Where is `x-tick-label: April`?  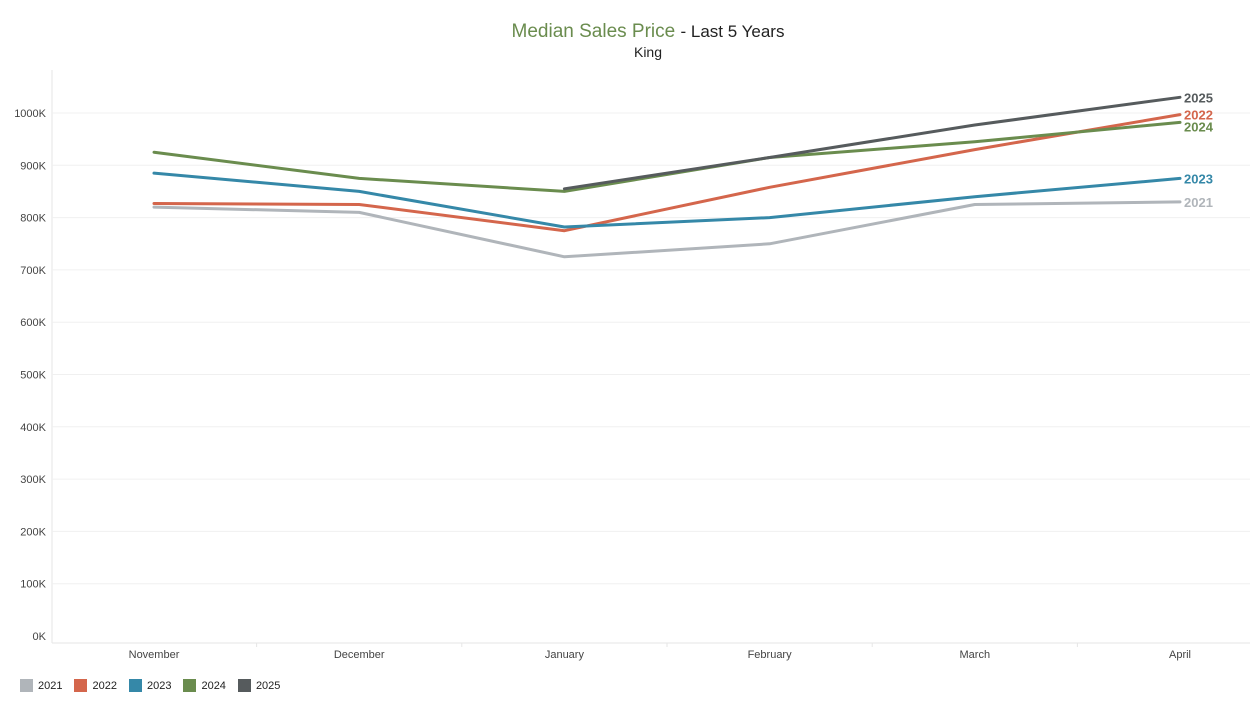
x-tick-label: April is located at coordinates (1180, 655).